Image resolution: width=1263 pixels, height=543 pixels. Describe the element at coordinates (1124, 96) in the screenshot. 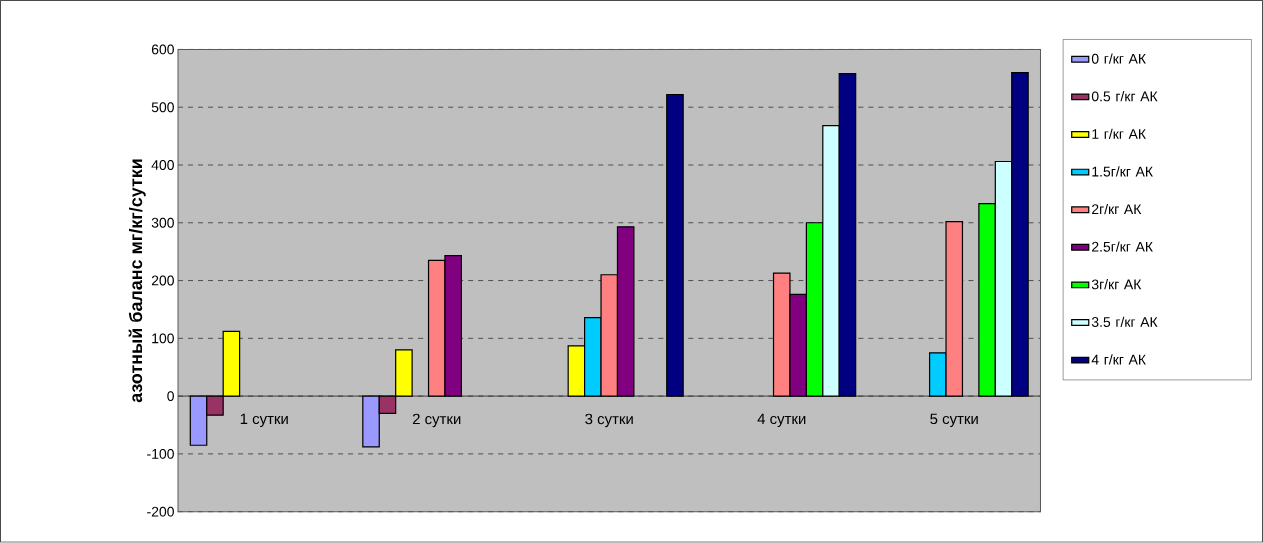

I see `legend-label: 0.5 г/кг АК` at that location.